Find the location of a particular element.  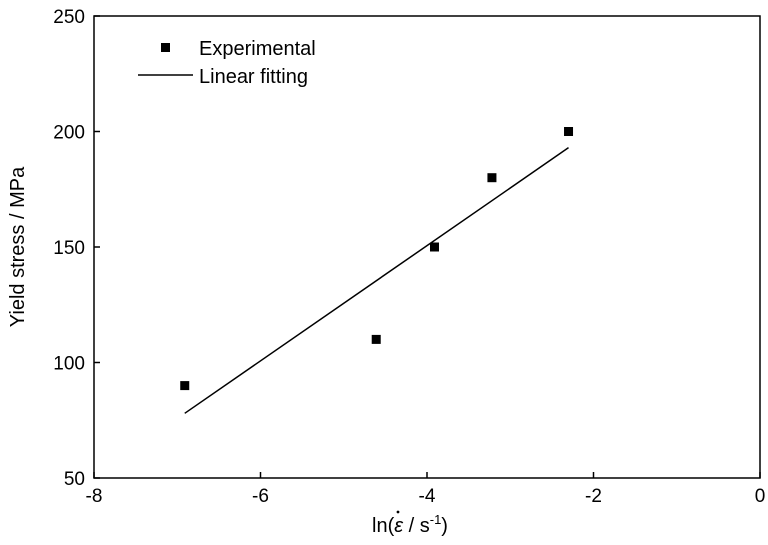

x-tick-label: -4 is located at coordinates (427, 496).